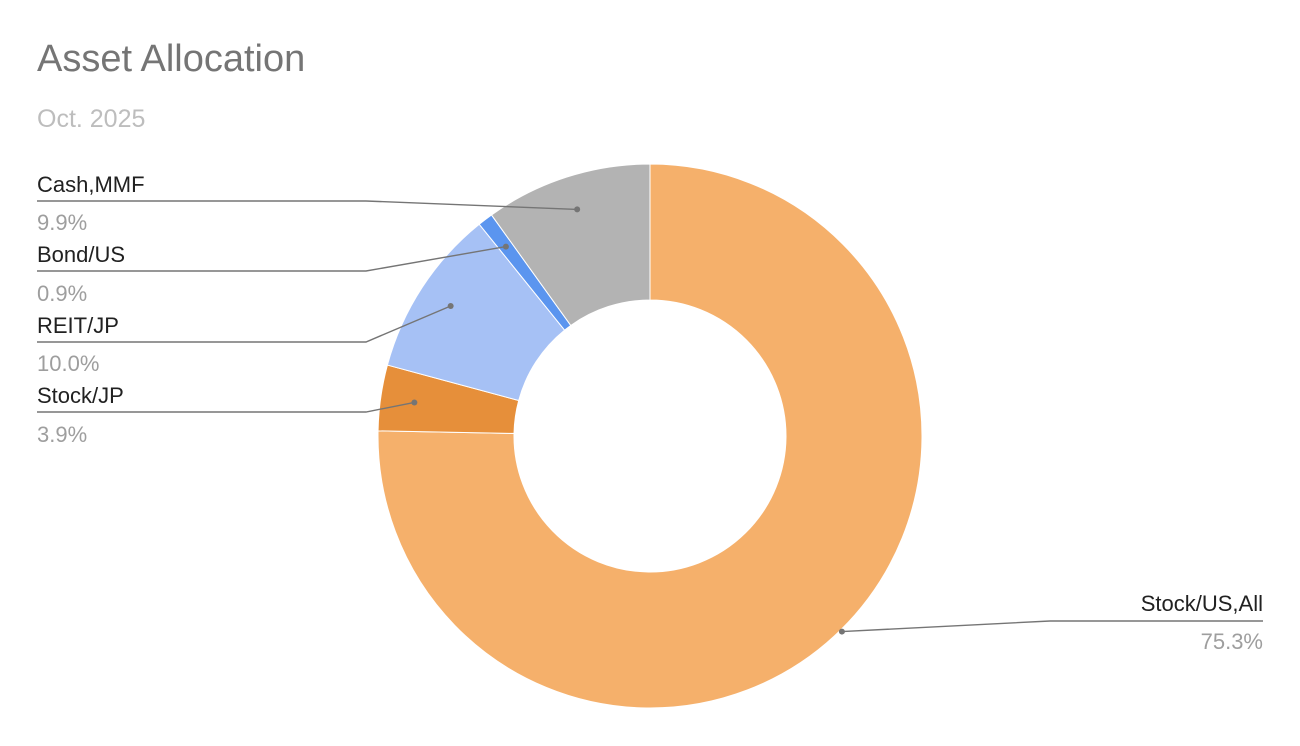 The height and width of the screenshot is (746, 1300). What do you see at coordinates (272, 258) in the screenshot?
I see `leader-line-bond-us` at bounding box center [272, 258].